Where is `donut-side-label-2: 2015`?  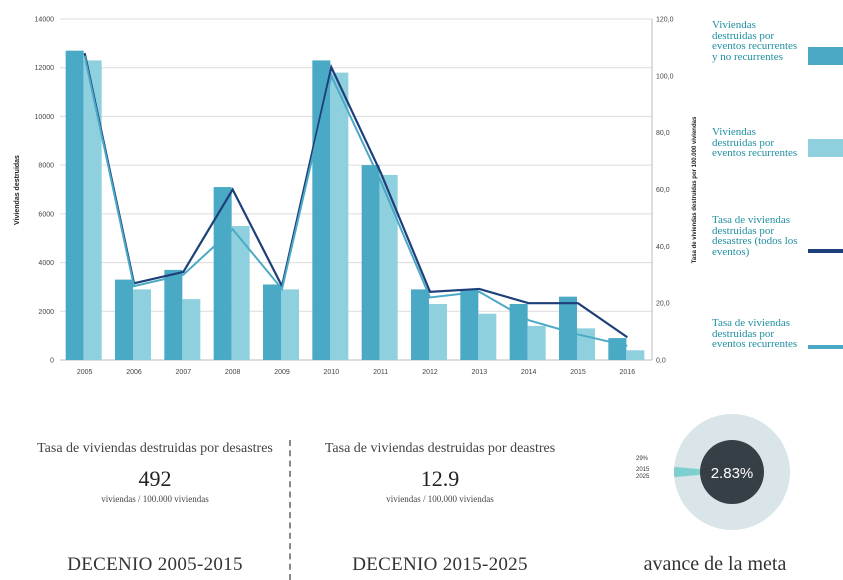
donut-side-label-2: 2015 is located at coordinates (643, 470).